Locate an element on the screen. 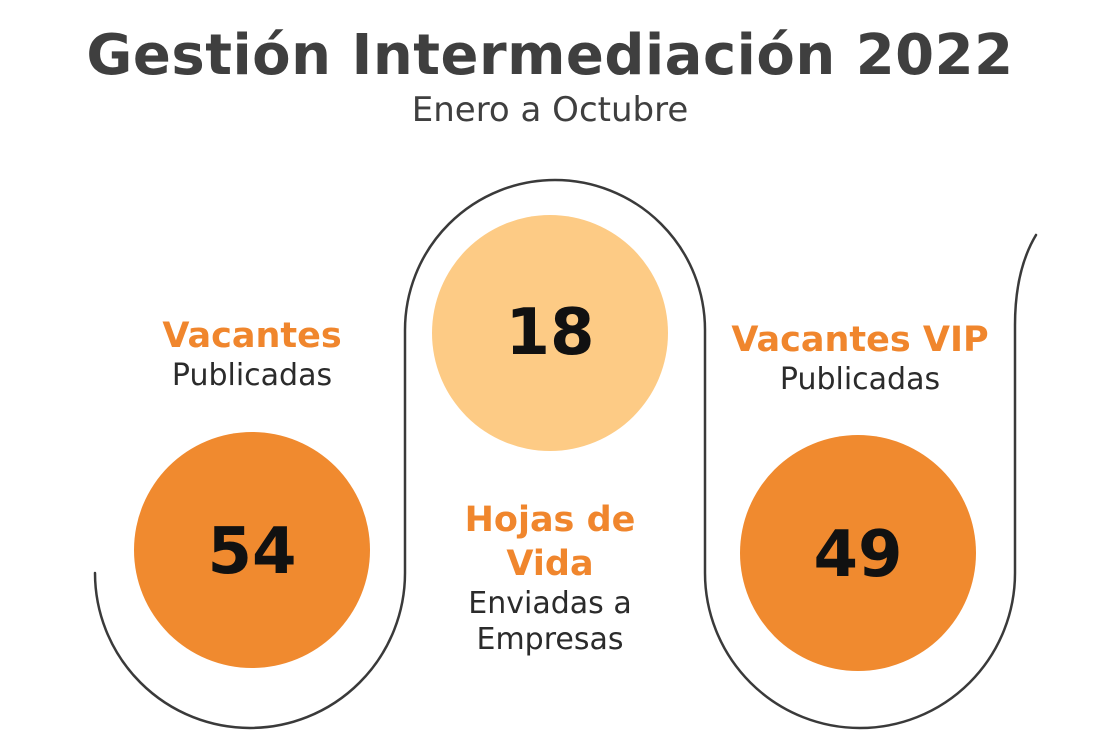 The image size is (1114, 752). label-vacantes-title: Vacantes is located at coordinates (252, 336).